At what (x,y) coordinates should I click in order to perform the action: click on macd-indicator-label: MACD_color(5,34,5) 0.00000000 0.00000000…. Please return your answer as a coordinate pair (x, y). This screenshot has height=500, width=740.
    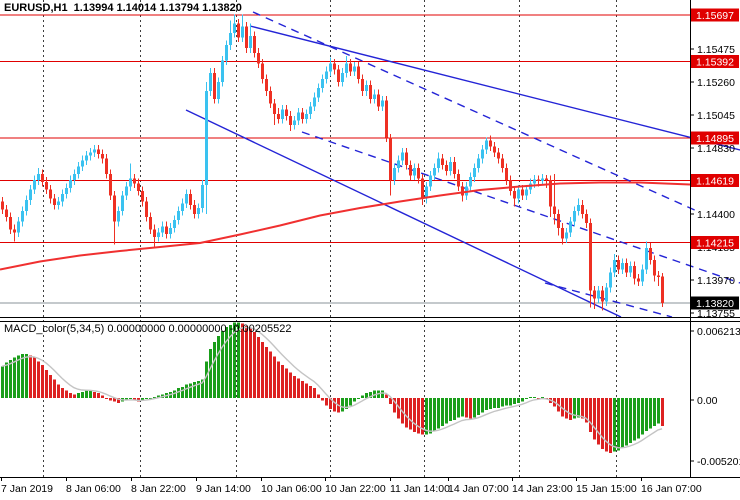
    Looking at the image, I should click on (148, 329).